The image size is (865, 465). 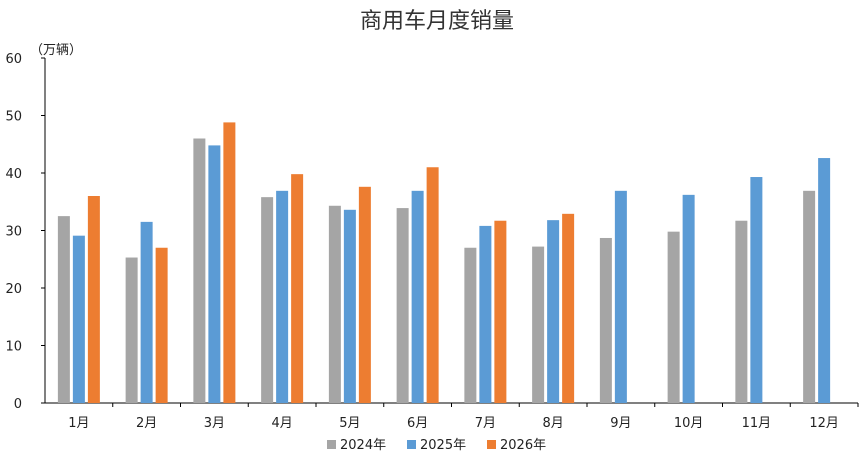 What do you see at coordinates (824, 280) in the screenshot?
I see `bar-2025年-12月` at bounding box center [824, 280].